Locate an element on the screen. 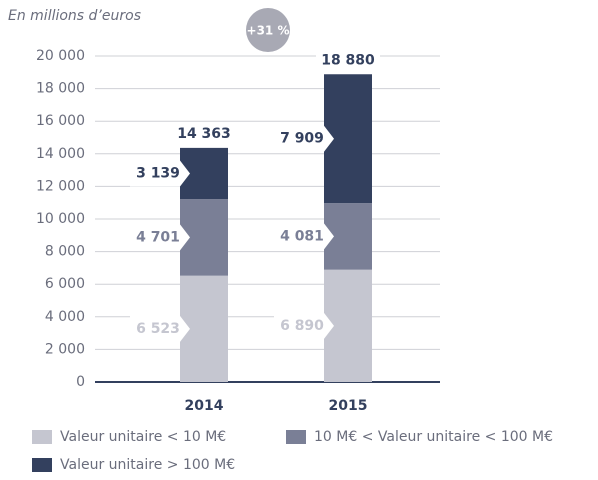  total-label: 18 880 is located at coordinates (348, 60).